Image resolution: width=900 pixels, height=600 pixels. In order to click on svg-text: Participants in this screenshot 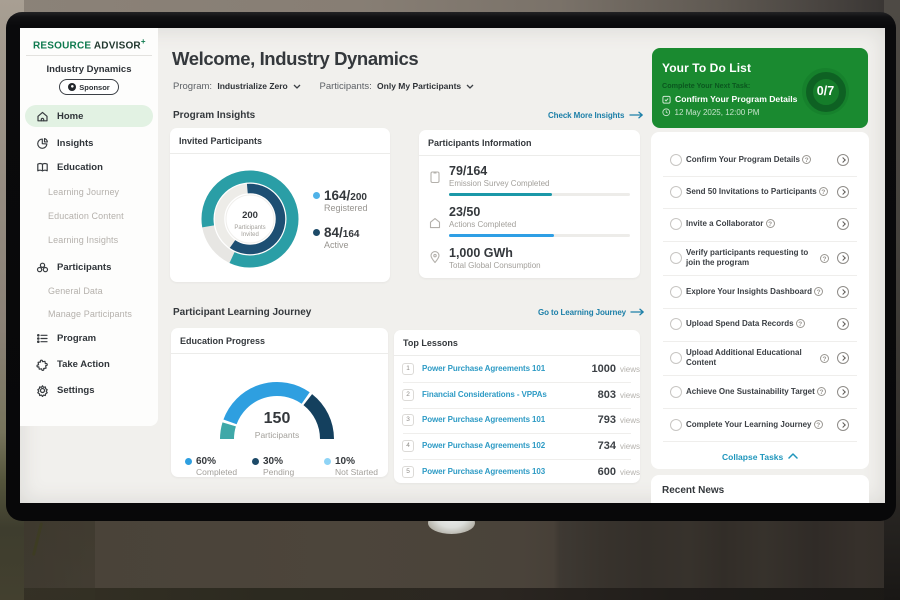, I will do `click(249, 228)`.